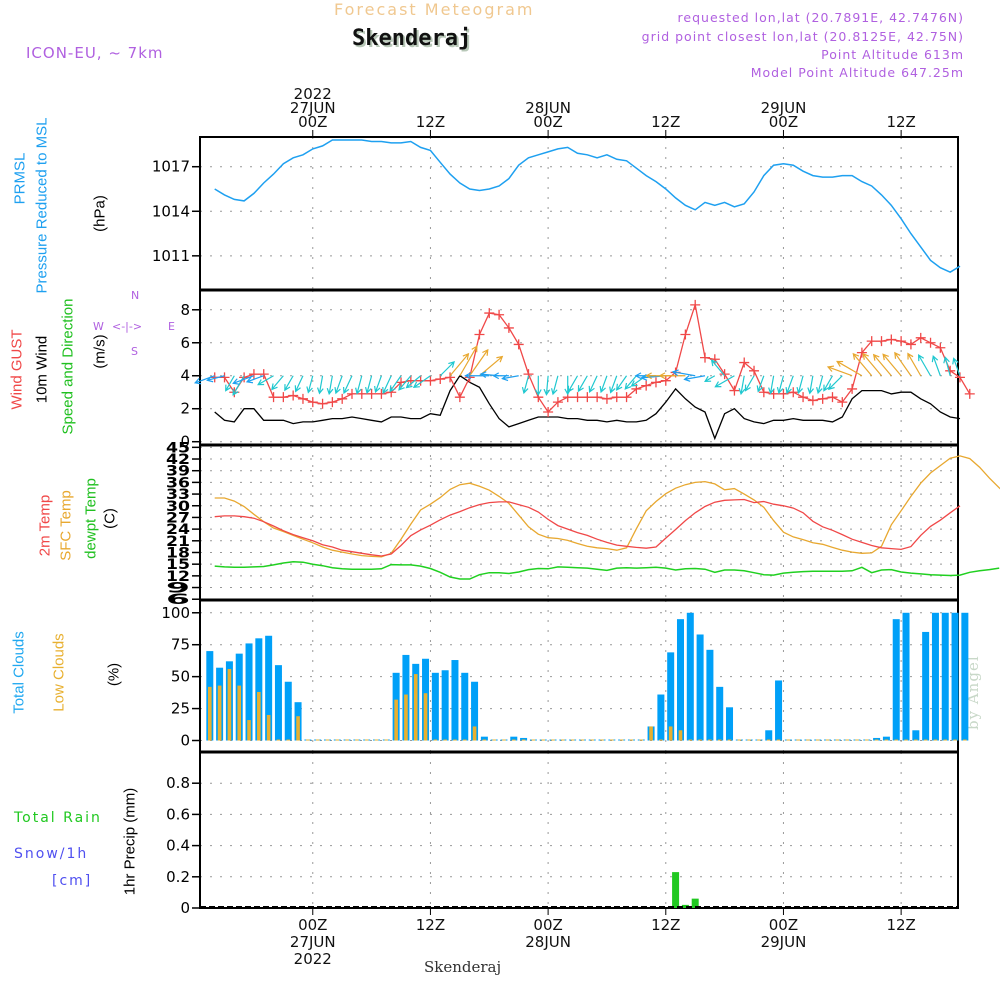  Describe the element at coordinates (127, 326) in the screenshot. I see `compass-arrows: <-|->` at that location.